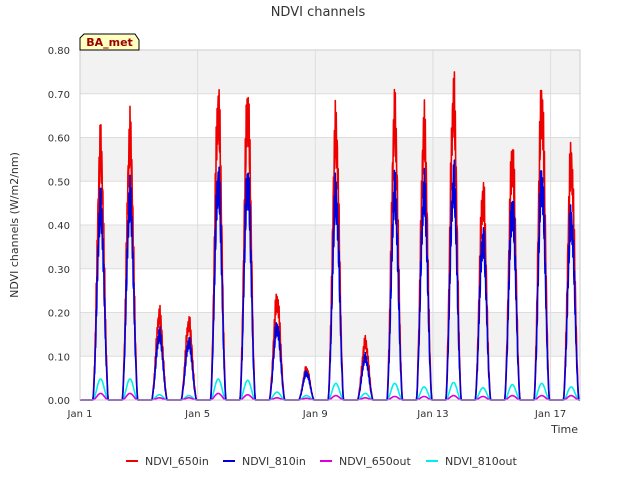 This screenshot has width=640, height=480. I want to click on y-tick-label: 0.80, so click(59, 51).